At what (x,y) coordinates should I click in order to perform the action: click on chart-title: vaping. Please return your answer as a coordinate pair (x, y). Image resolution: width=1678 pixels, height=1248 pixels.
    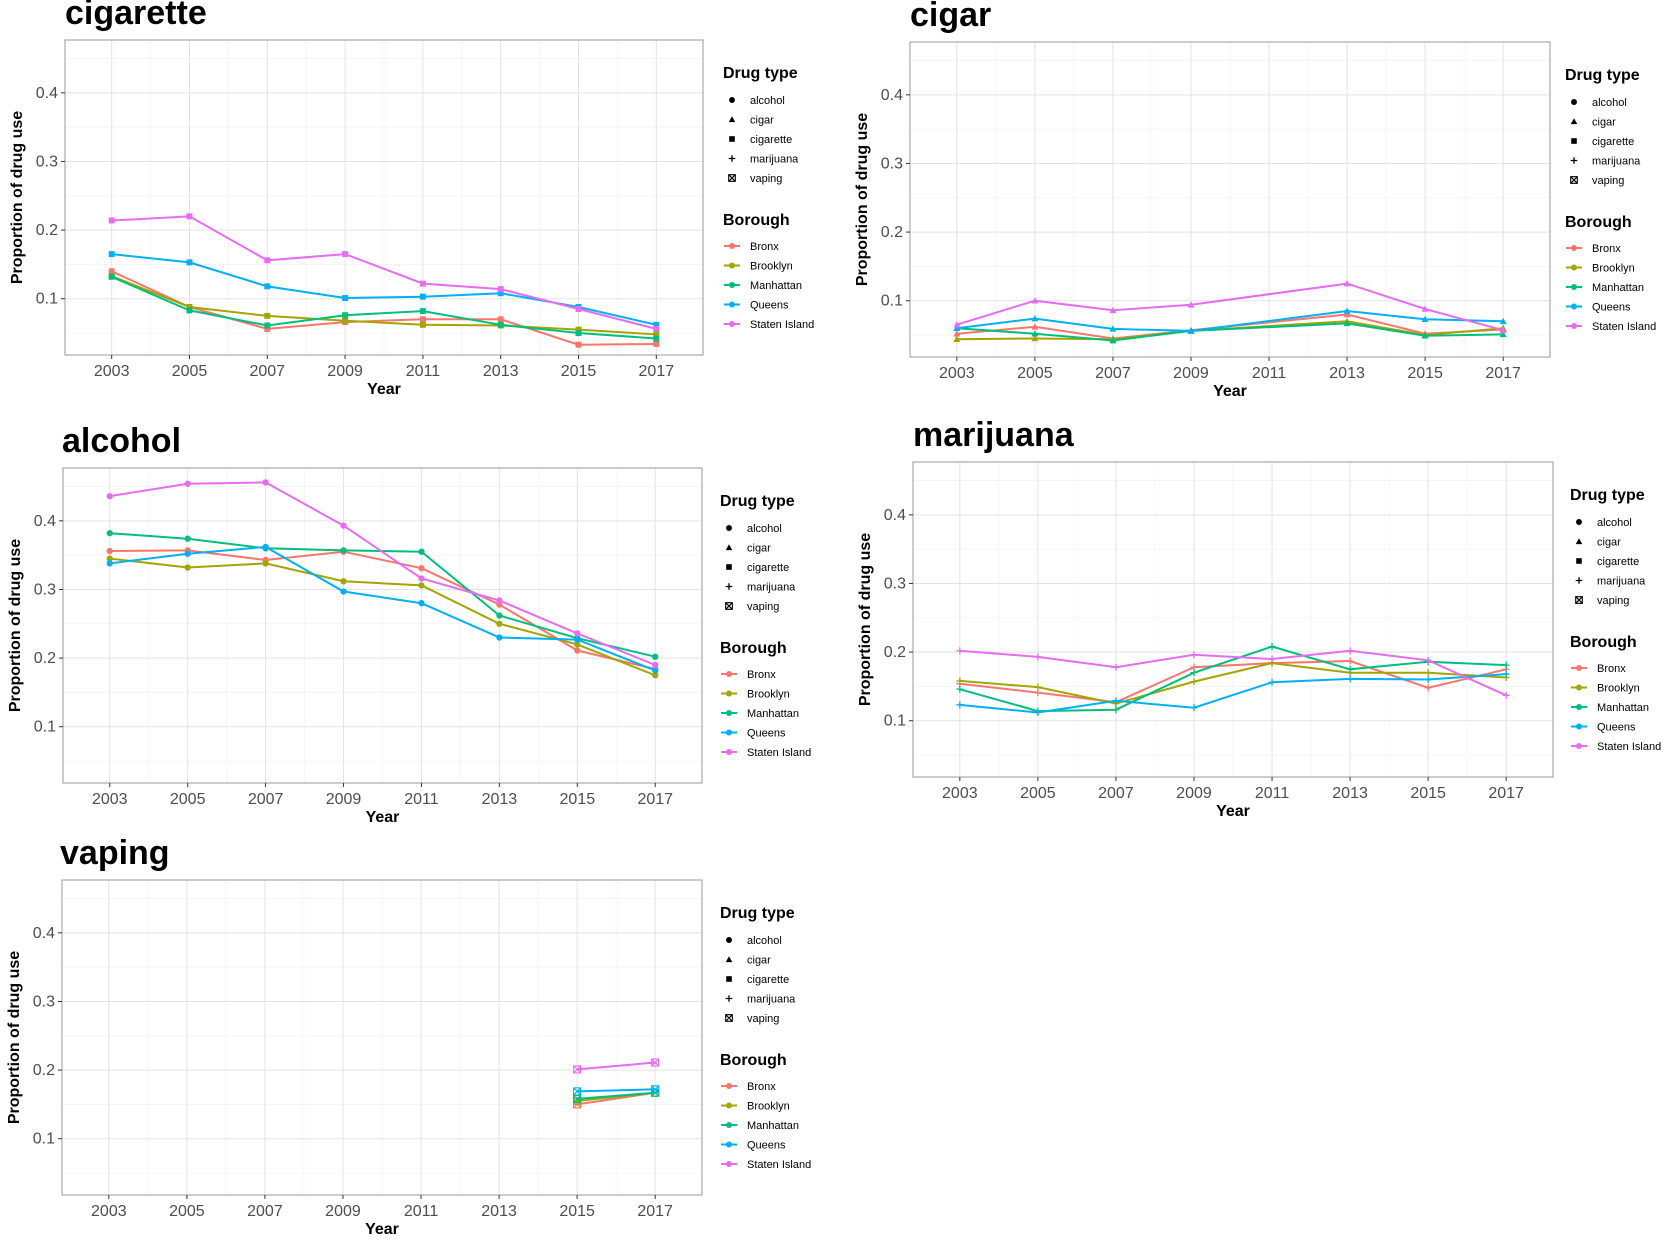
    Looking at the image, I should click on (115, 853).